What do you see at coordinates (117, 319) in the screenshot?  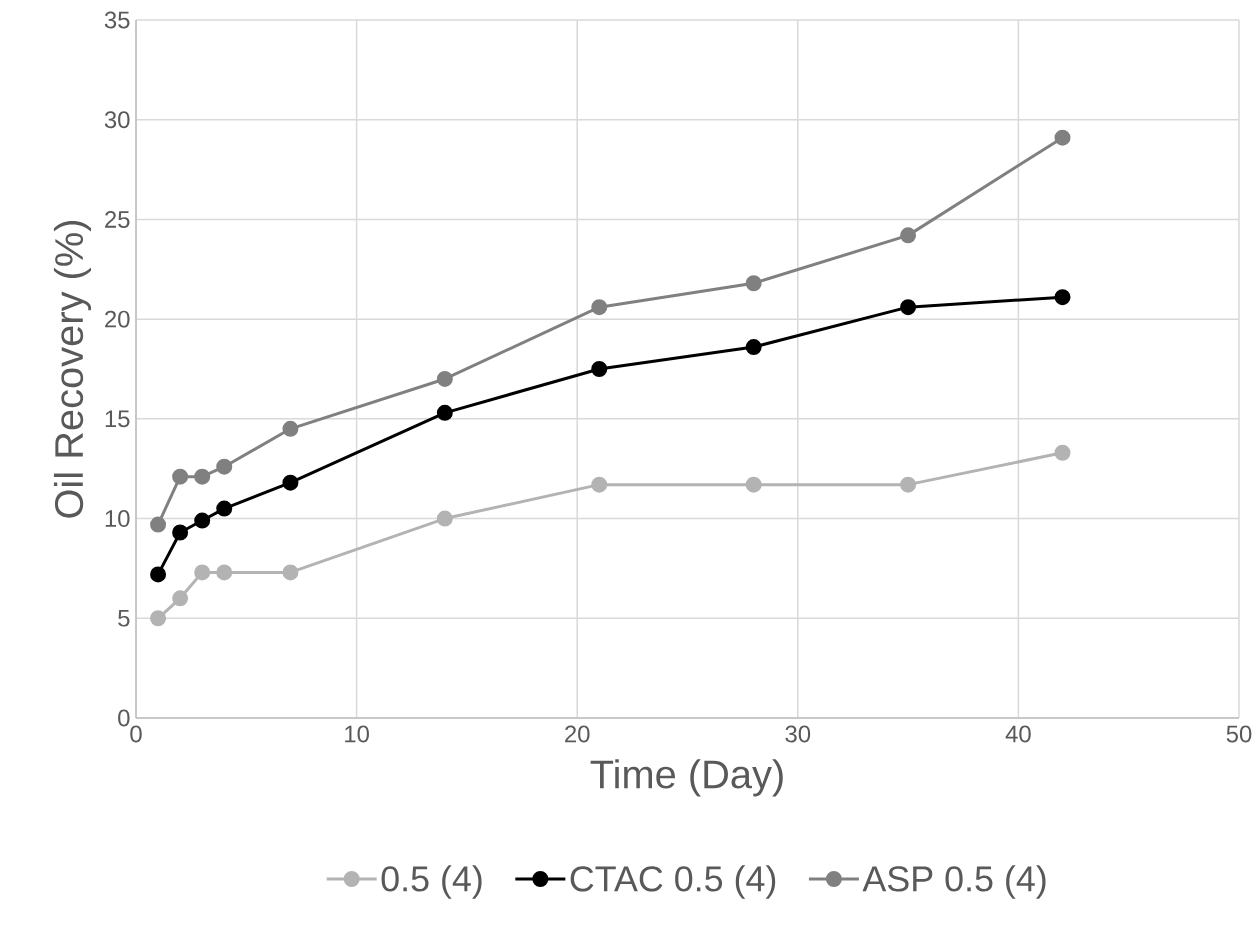 I see `y-tick-label: 20` at bounding box center [117, 319].